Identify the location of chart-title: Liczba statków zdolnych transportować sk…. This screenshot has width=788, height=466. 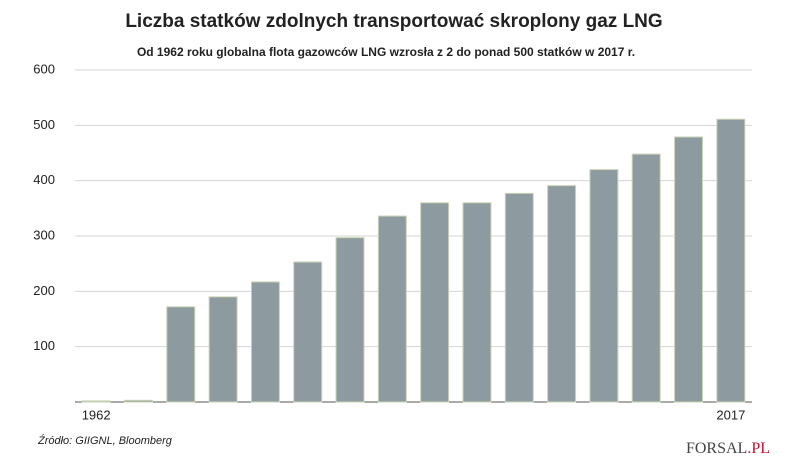
(393, 21).